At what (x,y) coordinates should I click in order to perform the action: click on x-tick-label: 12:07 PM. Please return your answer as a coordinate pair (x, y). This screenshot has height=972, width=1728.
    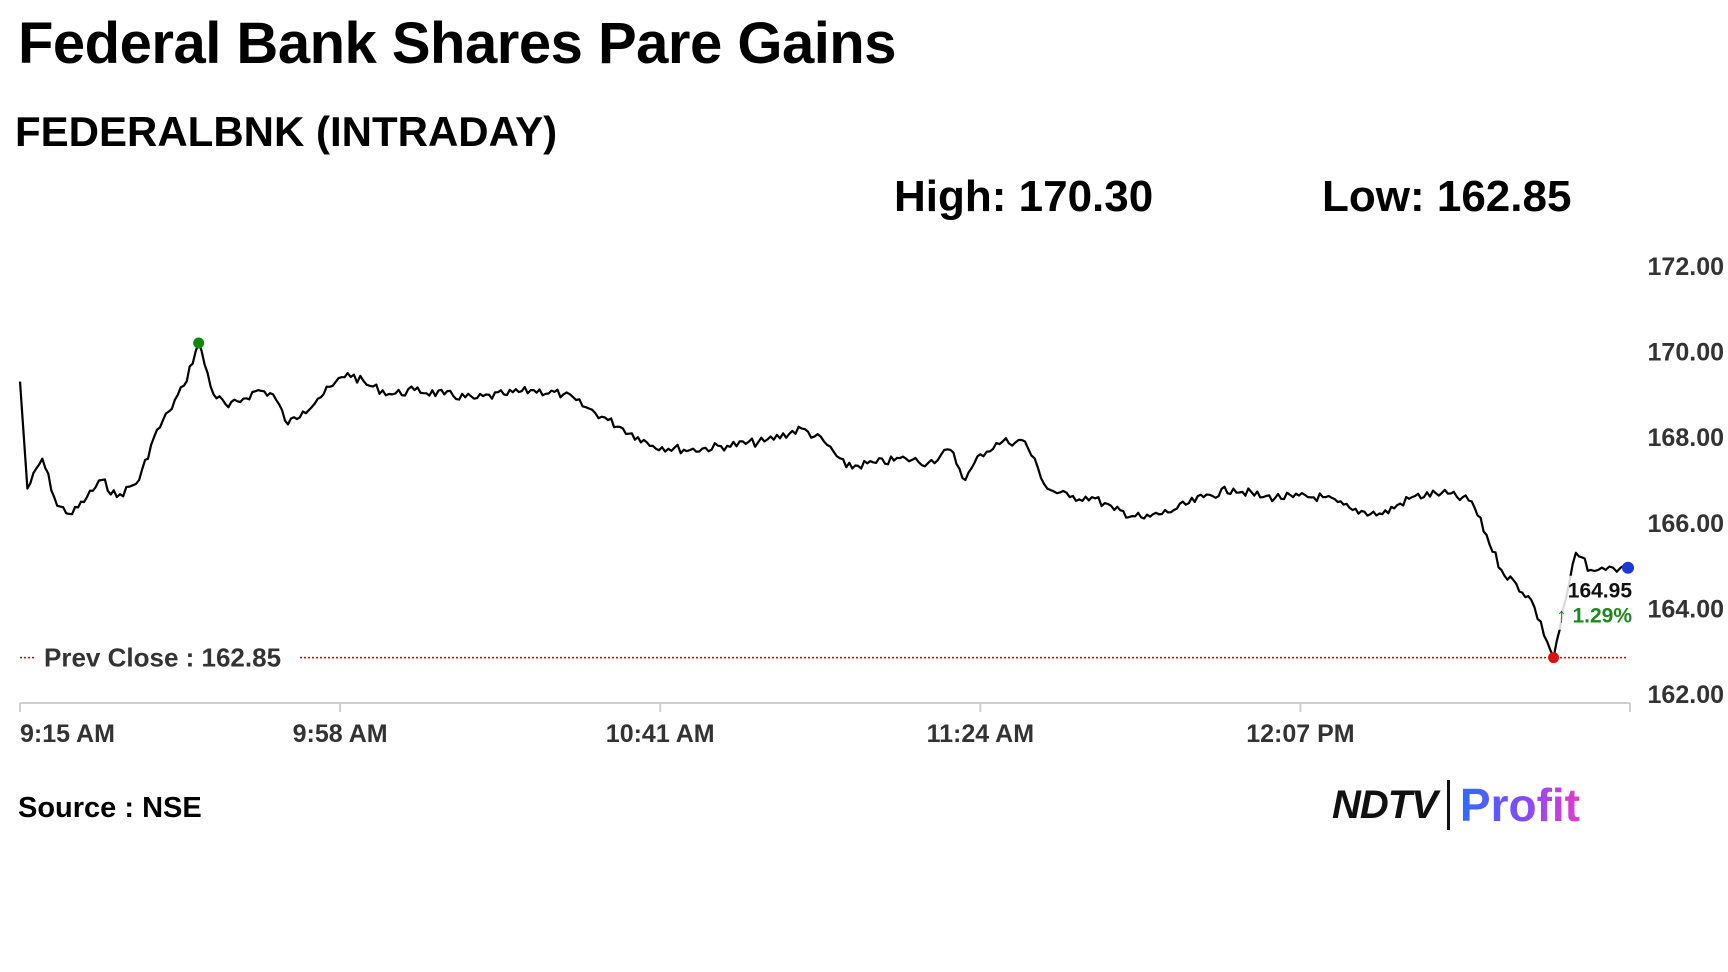
    Looking at the image, I should click on (1300, 734).